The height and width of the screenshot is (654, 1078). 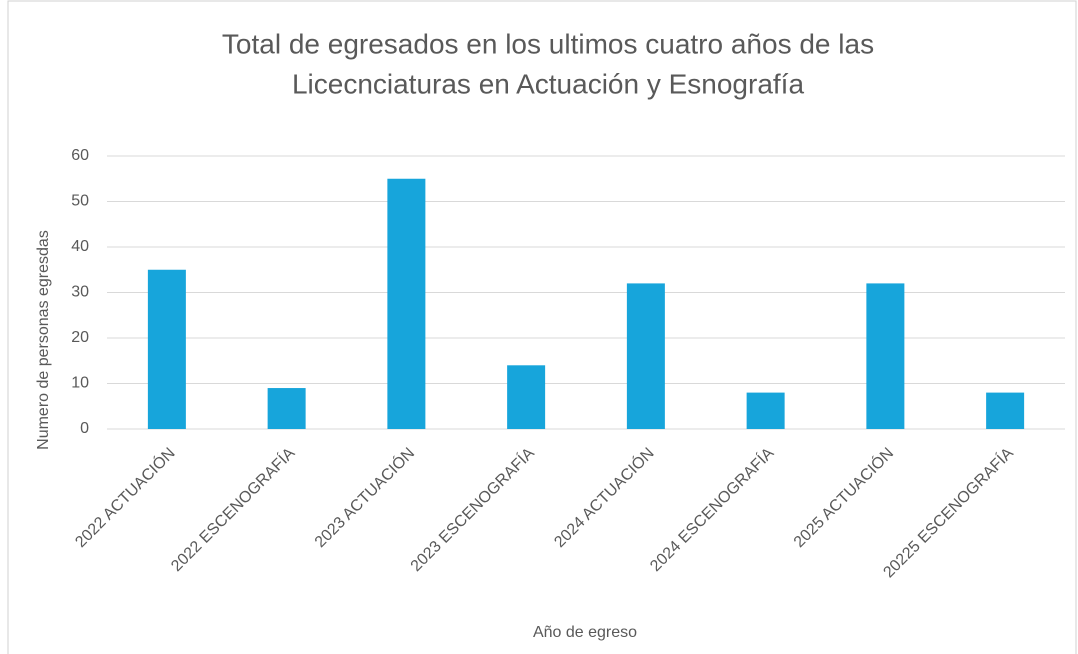 I want to click on x-tick-label: 20225 ESCENOGRAFÍA, so click(x=948, y=512).